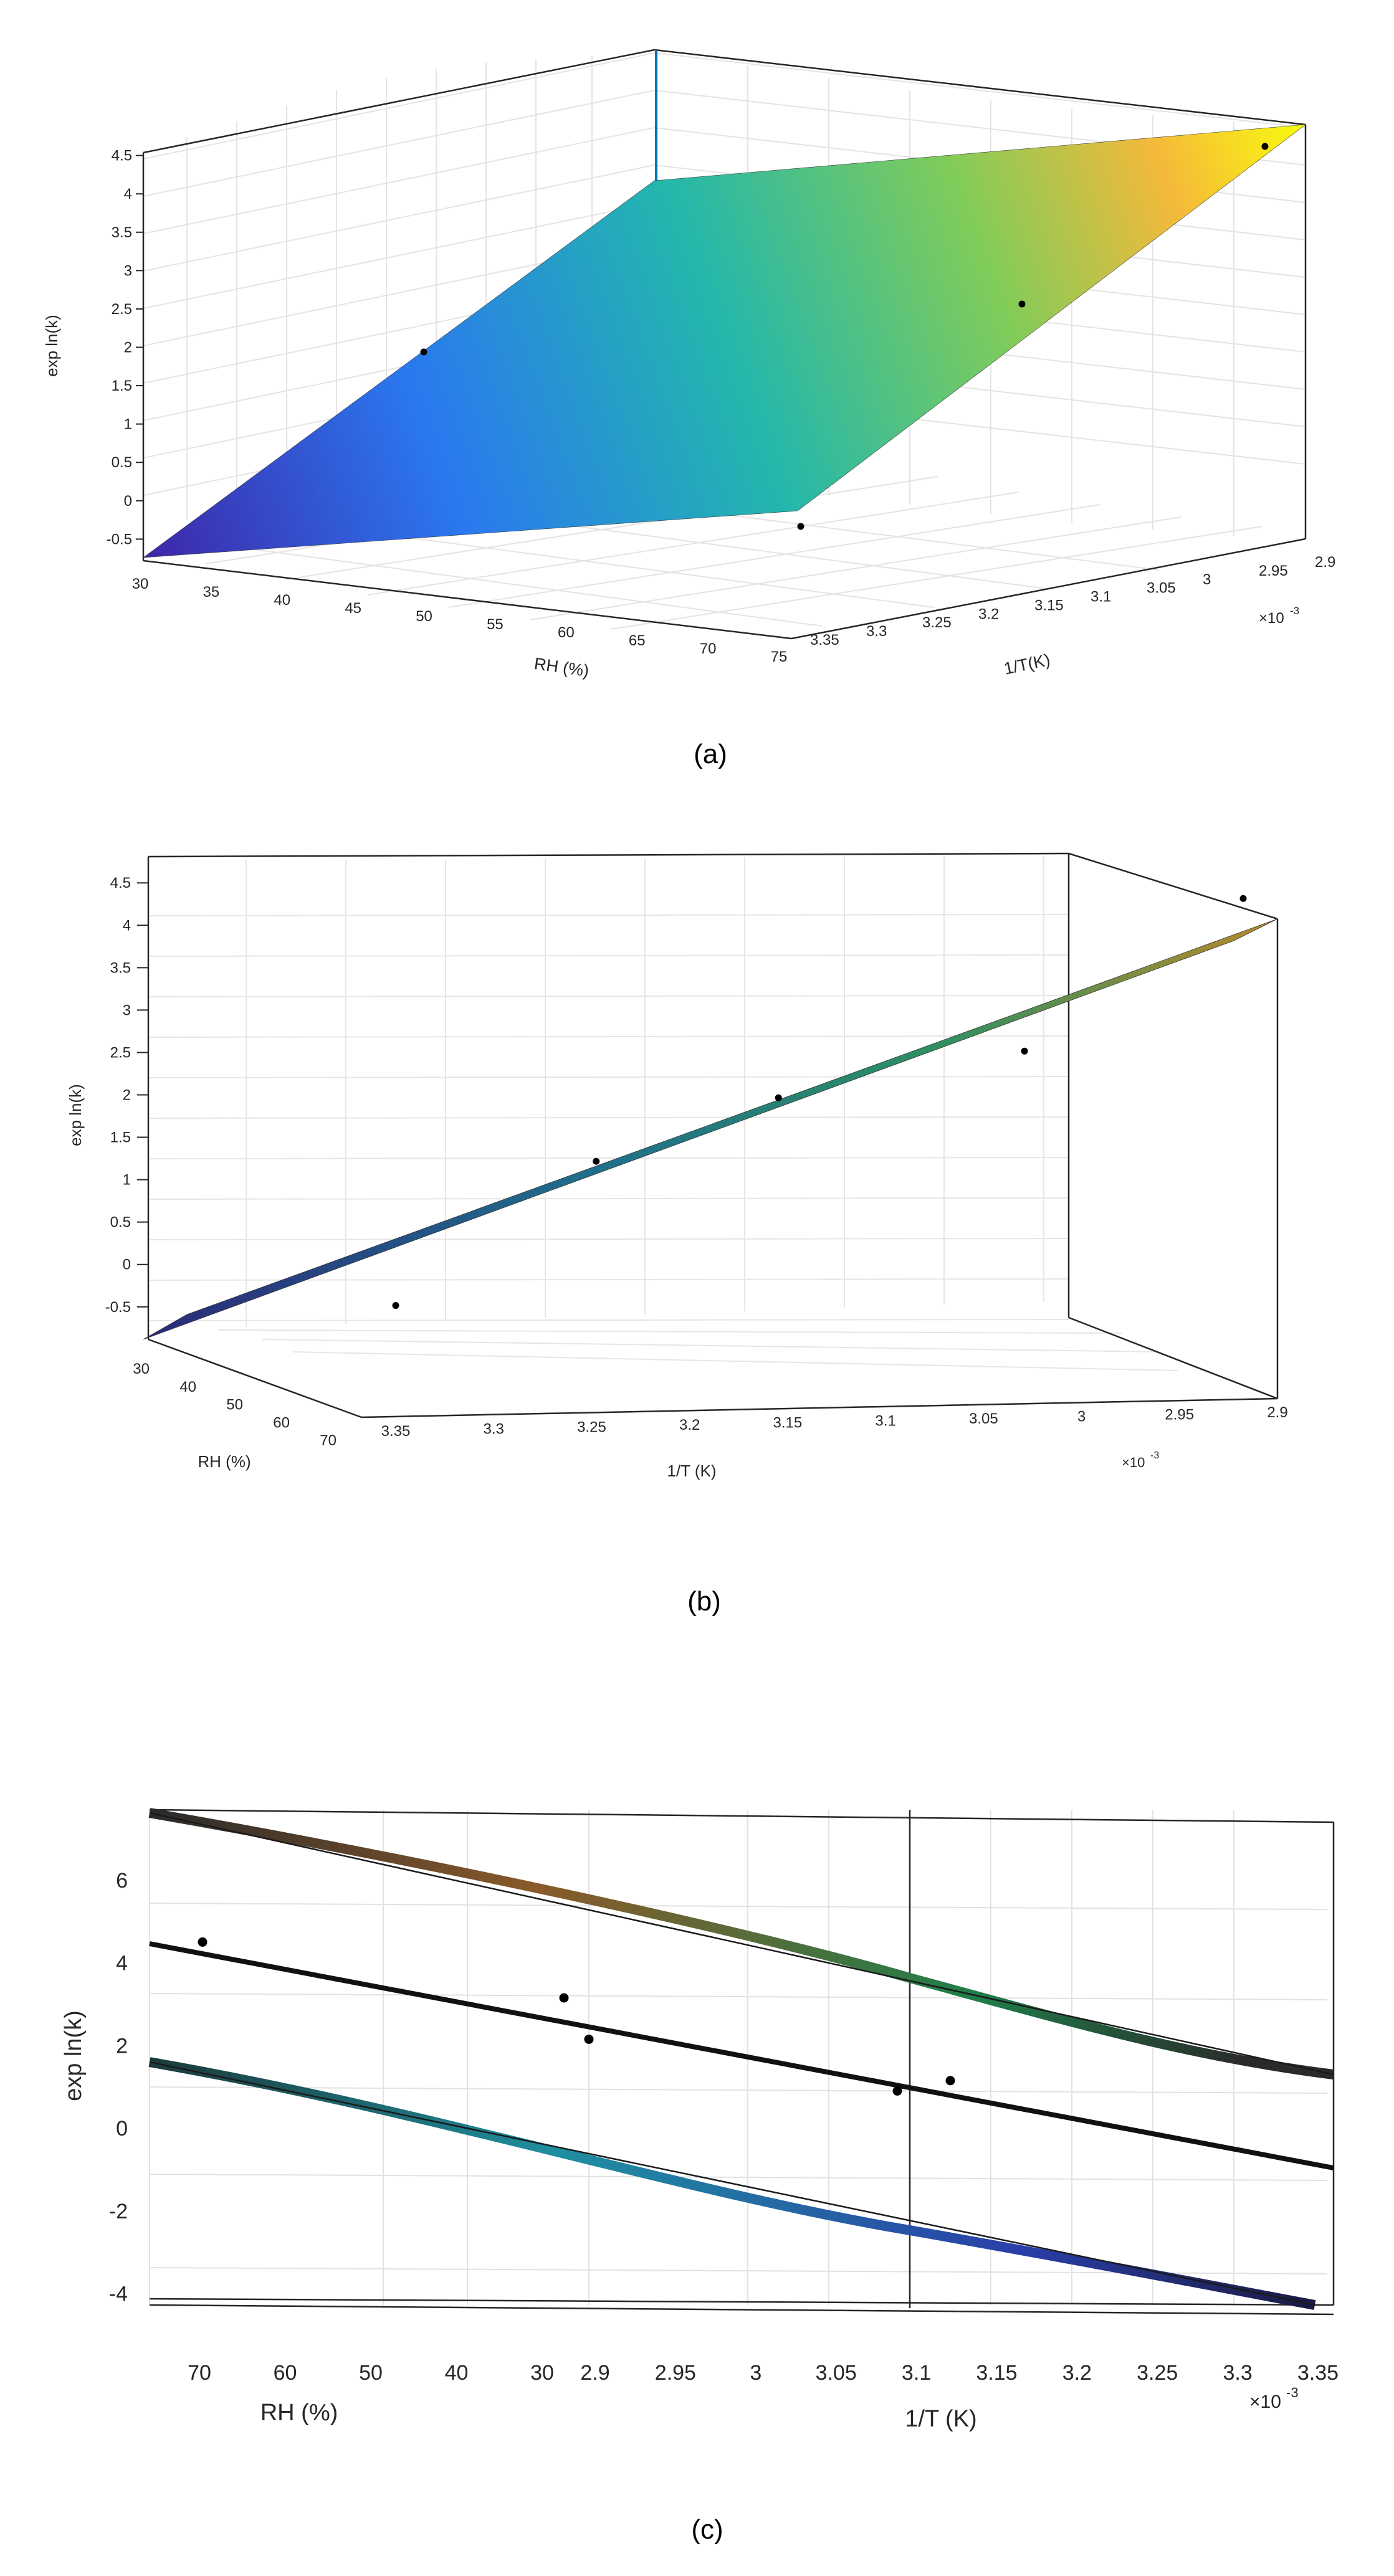  I want to click on panel-c-y-tick-2: 3, so click(756, 2373).